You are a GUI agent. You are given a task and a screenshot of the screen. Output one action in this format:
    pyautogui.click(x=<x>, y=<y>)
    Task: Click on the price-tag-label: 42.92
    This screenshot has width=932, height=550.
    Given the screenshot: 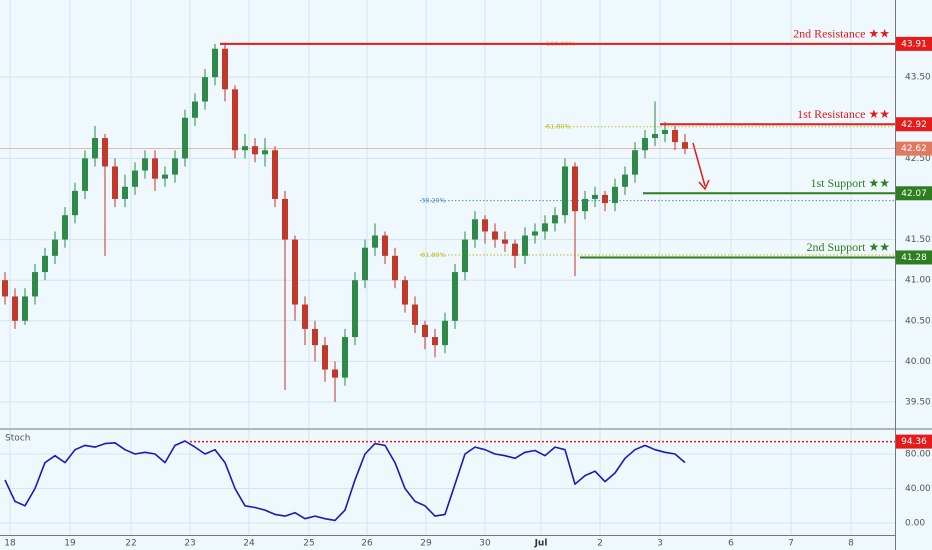 What is the action you would take?
    pyautogui.click(x=914, y=125)
    